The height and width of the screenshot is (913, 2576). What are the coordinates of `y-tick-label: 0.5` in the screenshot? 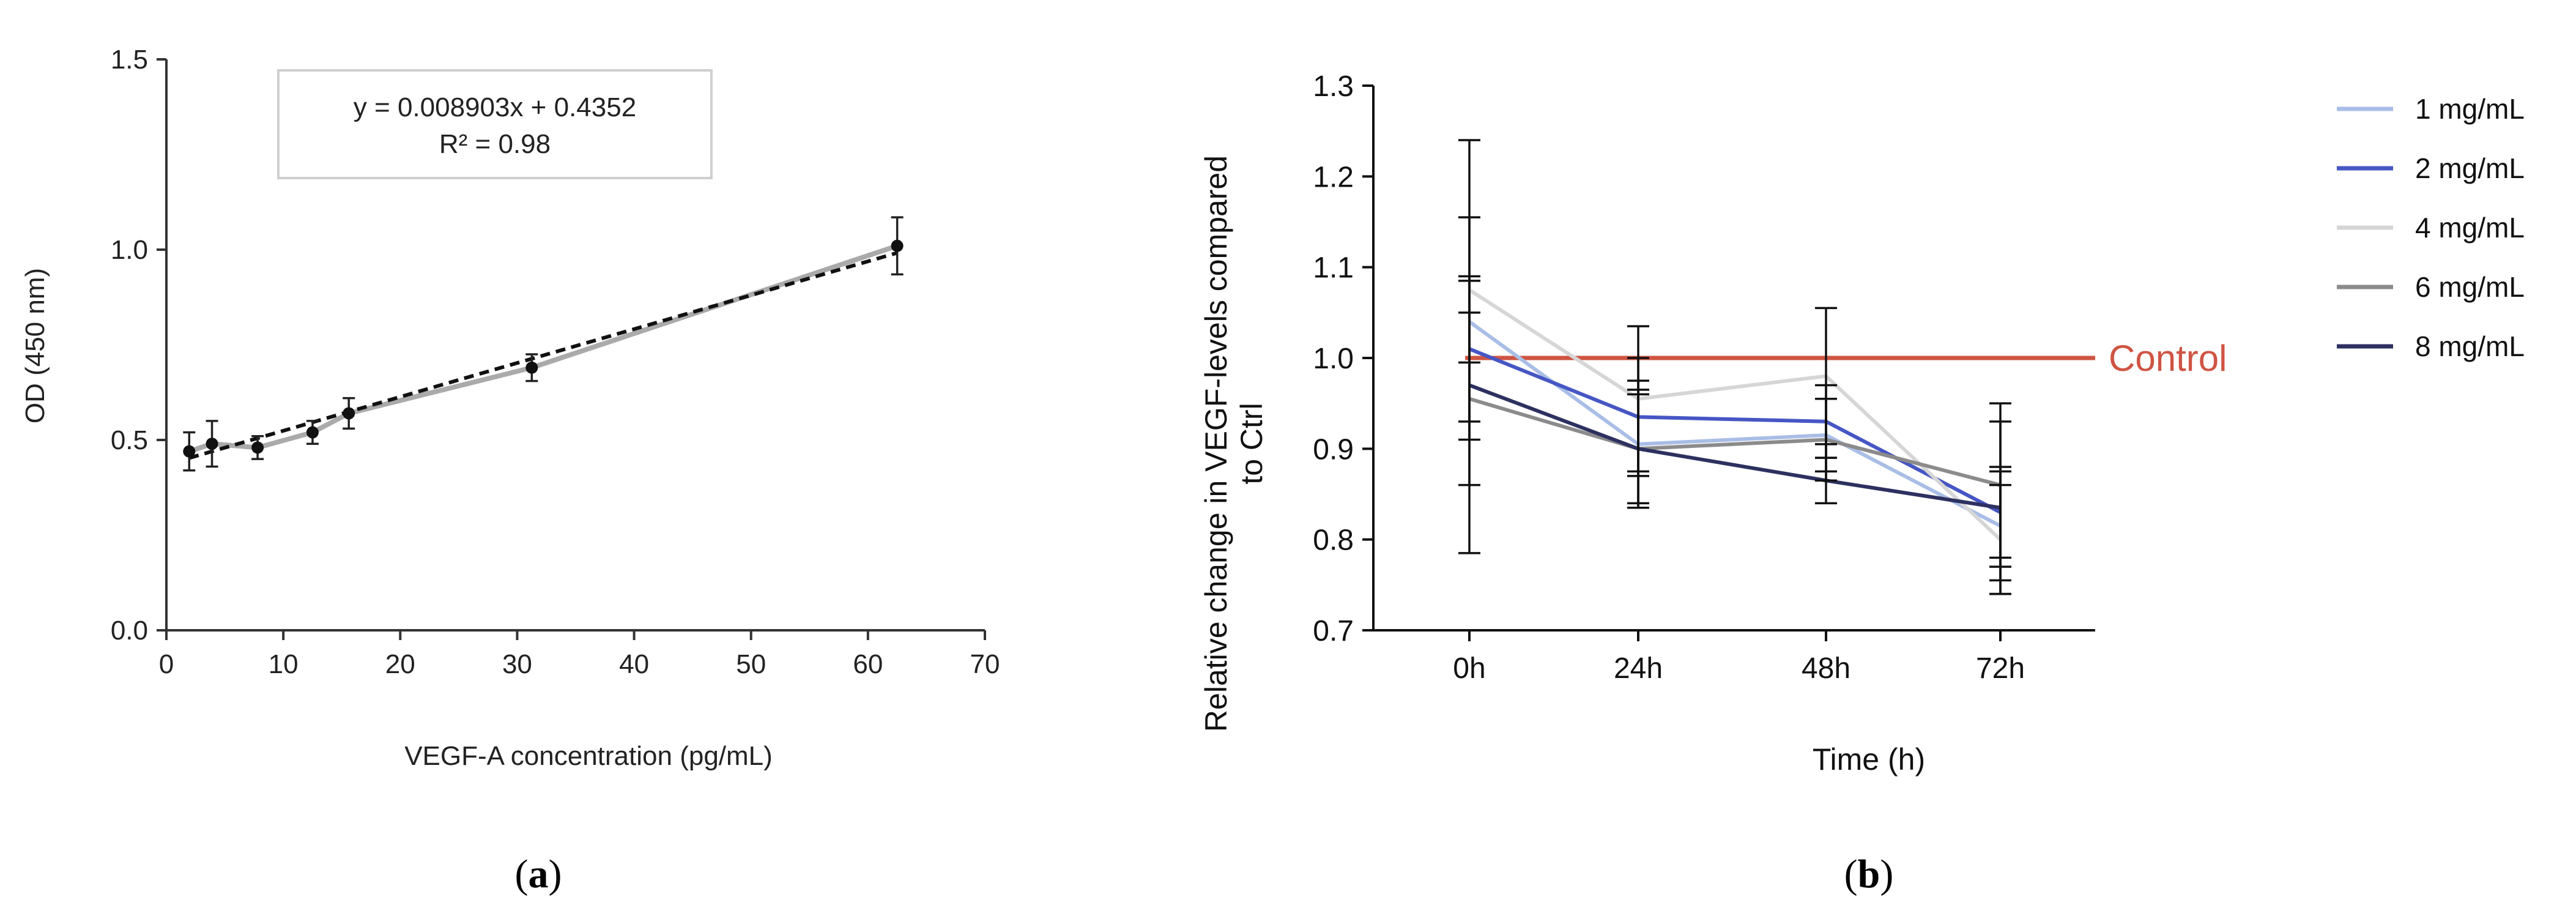 It's located at (129, 440).